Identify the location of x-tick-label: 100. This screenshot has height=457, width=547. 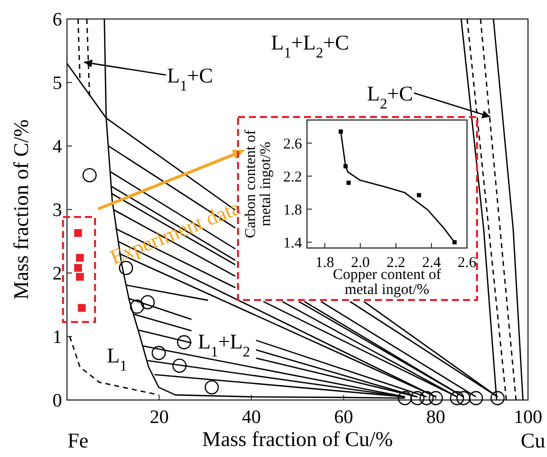
(528, 417).